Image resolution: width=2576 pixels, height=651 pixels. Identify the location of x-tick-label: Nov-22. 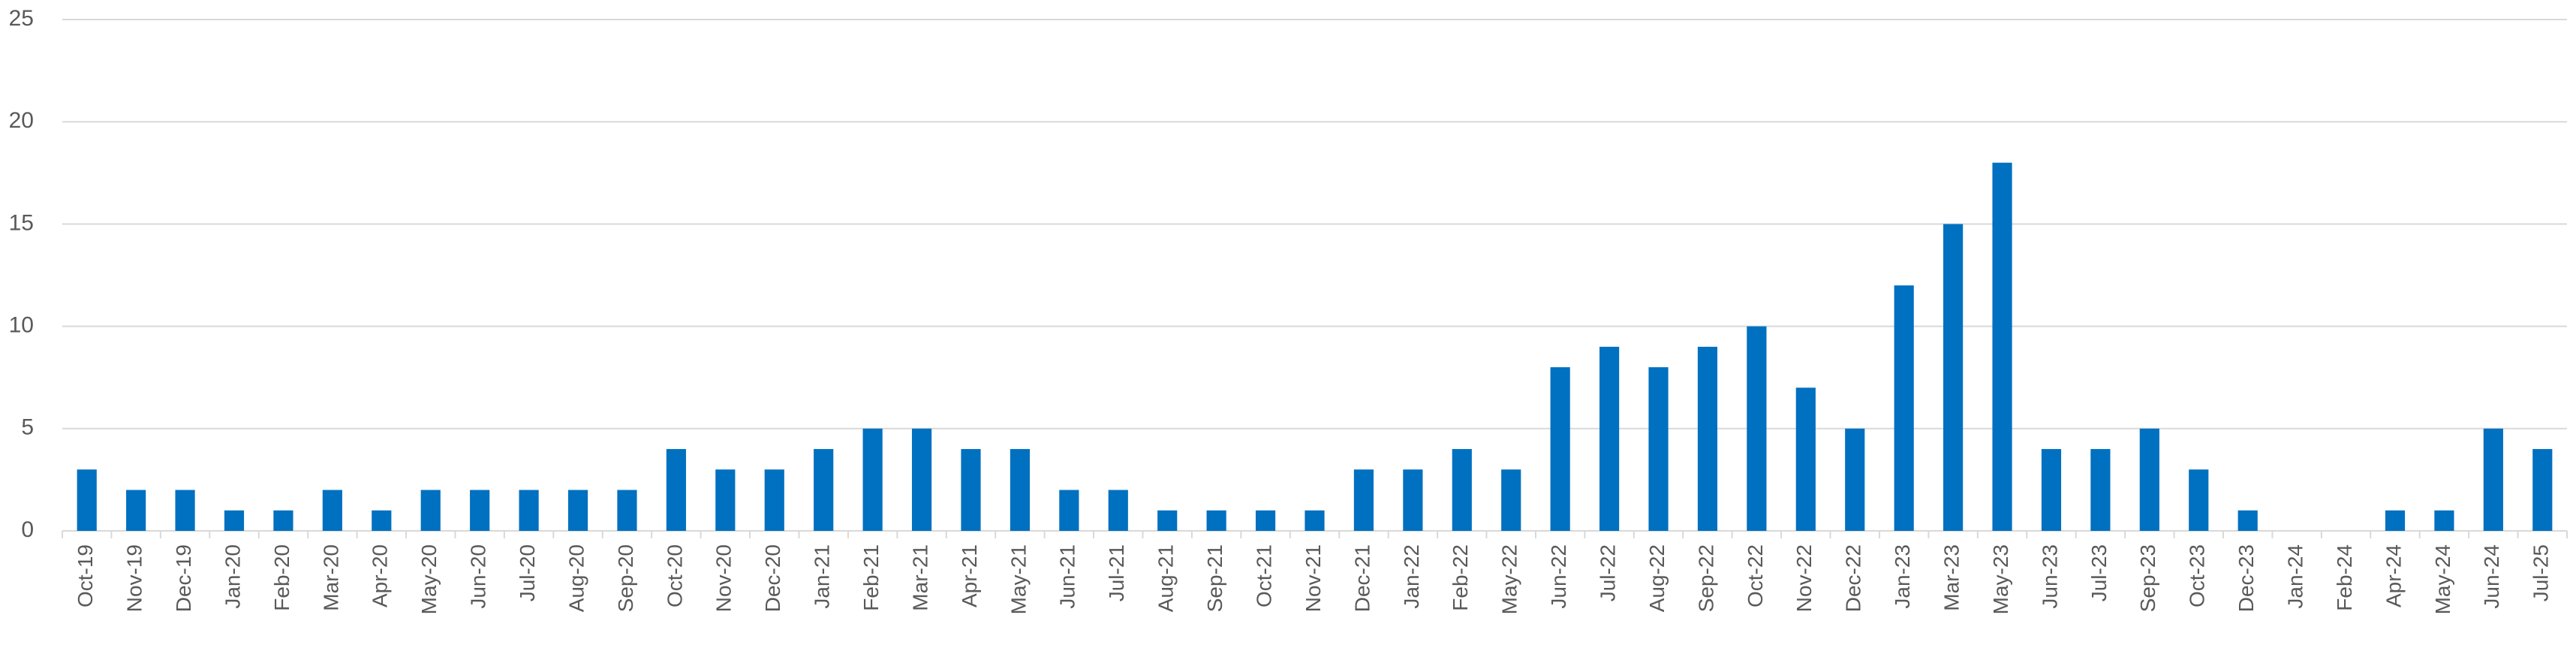
(1804, 578).